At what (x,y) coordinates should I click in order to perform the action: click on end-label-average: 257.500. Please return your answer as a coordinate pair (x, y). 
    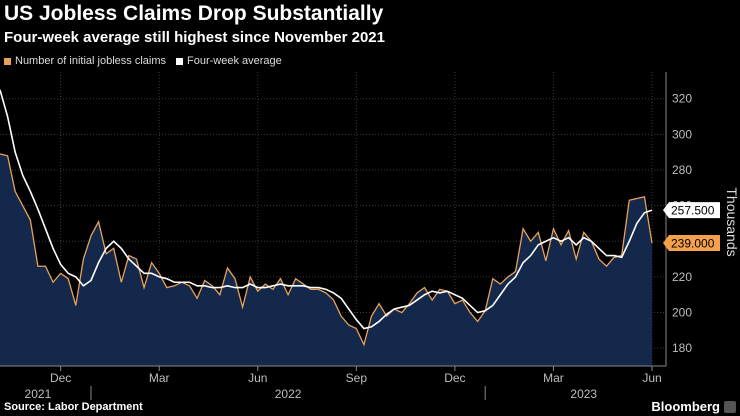
    Looking at the image, I should click on (693, 211).